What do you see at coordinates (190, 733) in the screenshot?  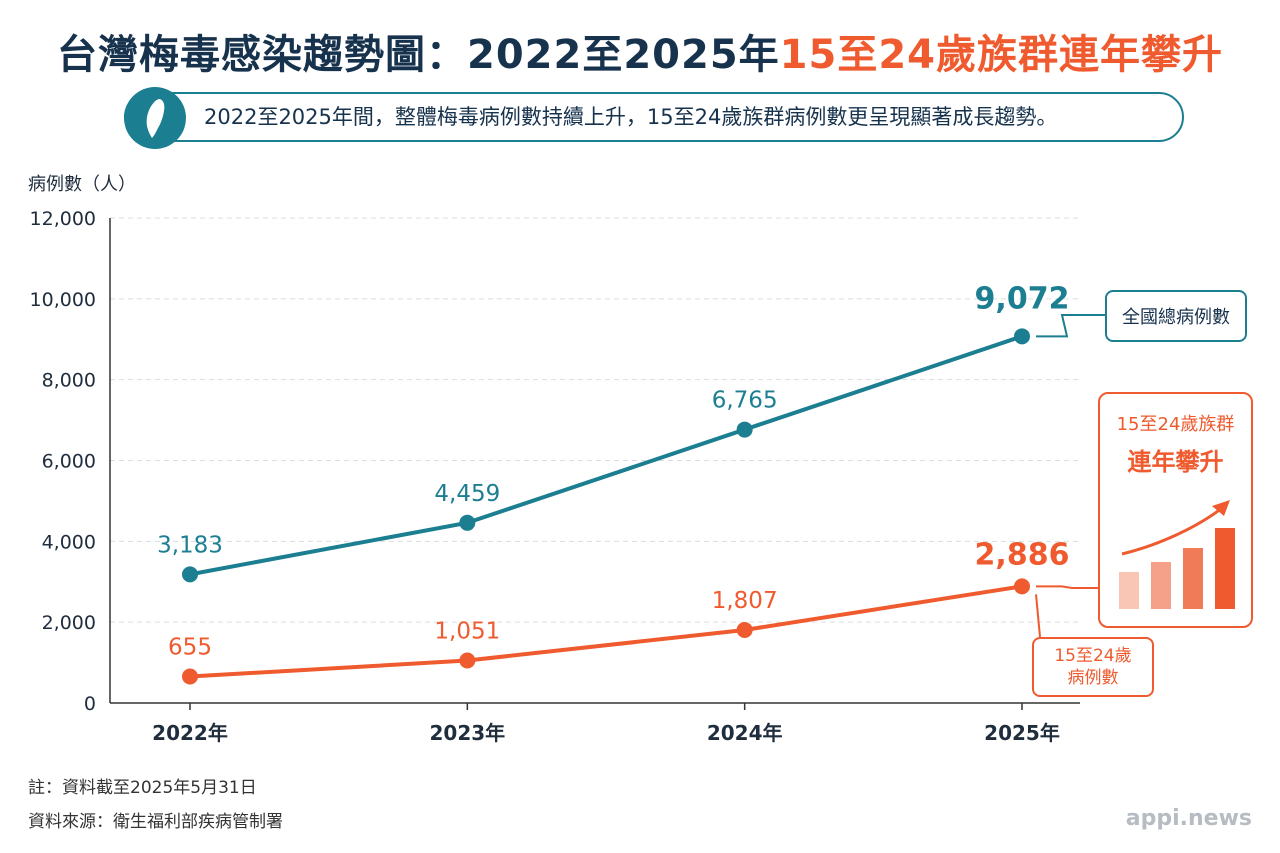 I see `x-tick-label: 2022年` at bounding box center [190, 733].